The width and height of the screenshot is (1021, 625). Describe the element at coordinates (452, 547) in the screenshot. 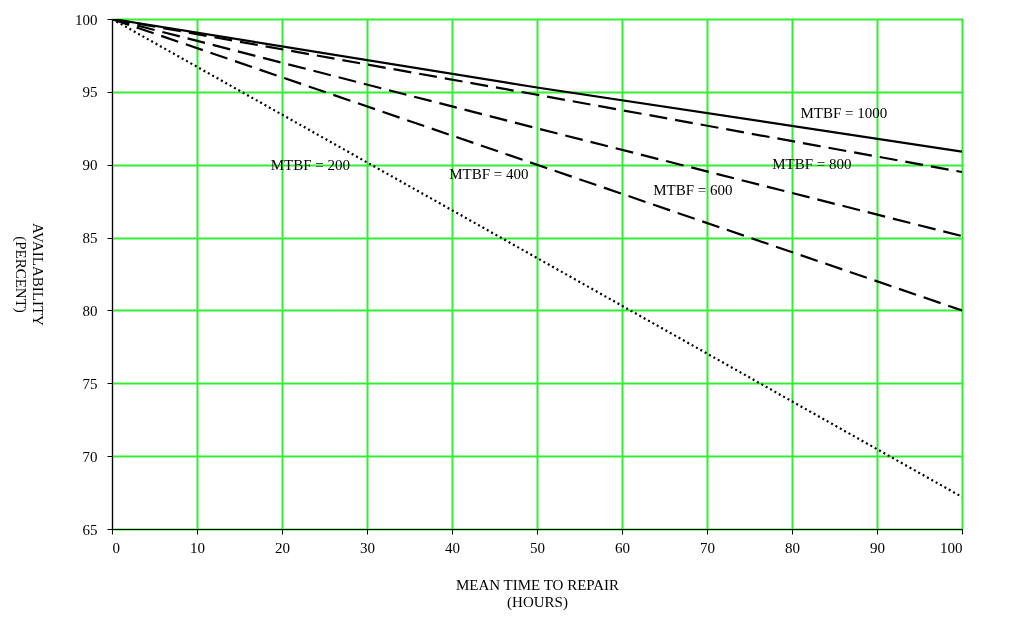

I see `x-tick-label: 40` at that location.